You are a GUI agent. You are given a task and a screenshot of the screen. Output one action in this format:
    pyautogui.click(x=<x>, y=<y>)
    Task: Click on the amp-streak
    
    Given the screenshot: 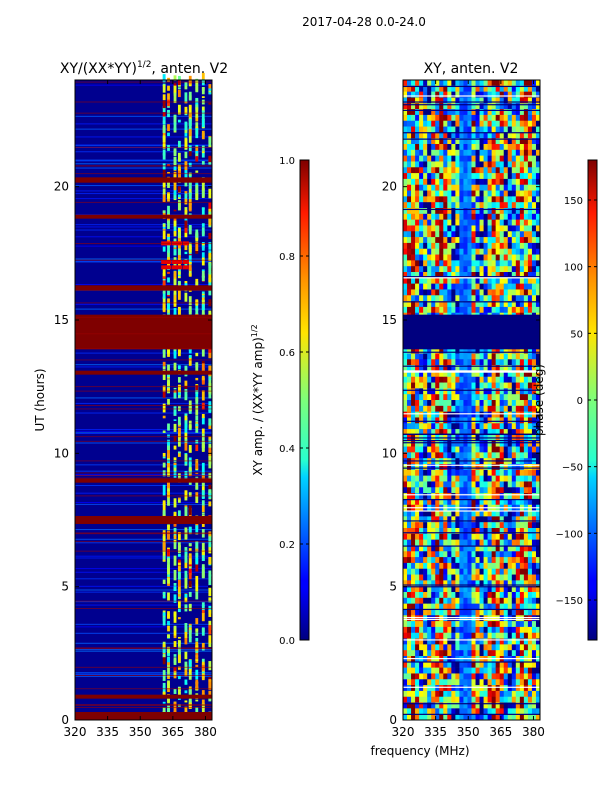 What is the action you would take?
    pyautogui.click(x=143, y=152)
    